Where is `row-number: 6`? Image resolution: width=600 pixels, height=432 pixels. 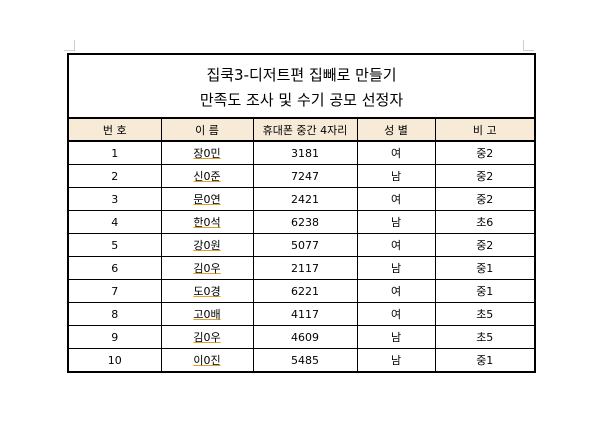 row-number: 6 is located at coordinates (115, 268).